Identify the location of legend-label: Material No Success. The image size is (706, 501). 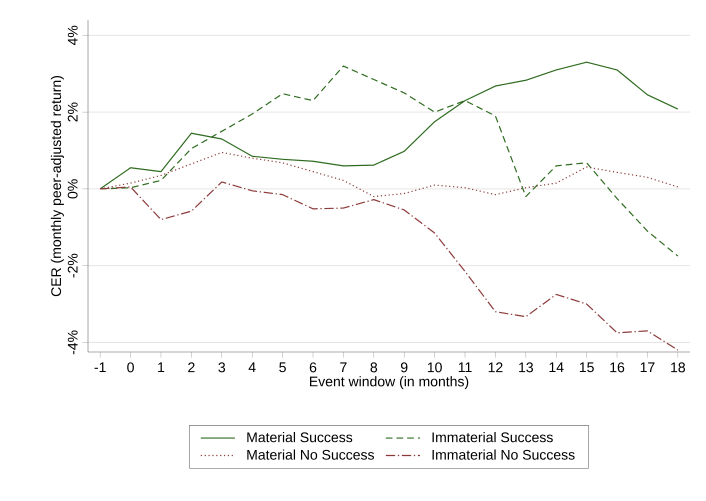
(310, 454).